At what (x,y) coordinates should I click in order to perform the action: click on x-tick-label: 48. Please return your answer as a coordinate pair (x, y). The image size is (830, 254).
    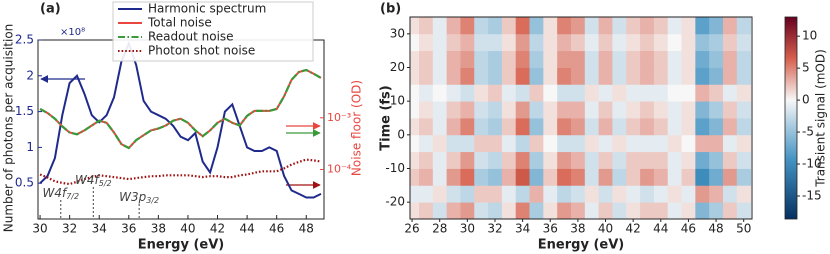
    Looking at the image, I should click on (715, 229).